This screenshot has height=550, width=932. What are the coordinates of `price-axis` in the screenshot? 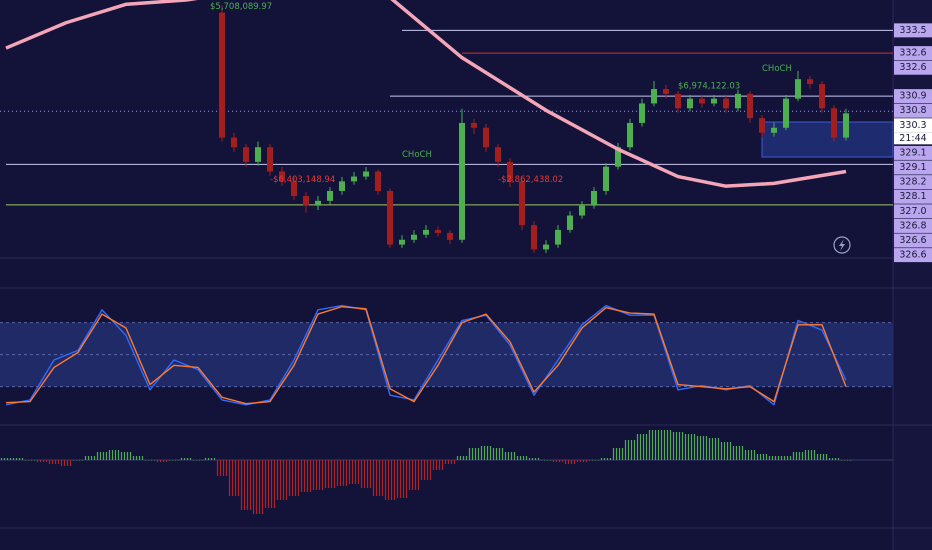 It's located at (912, 275).